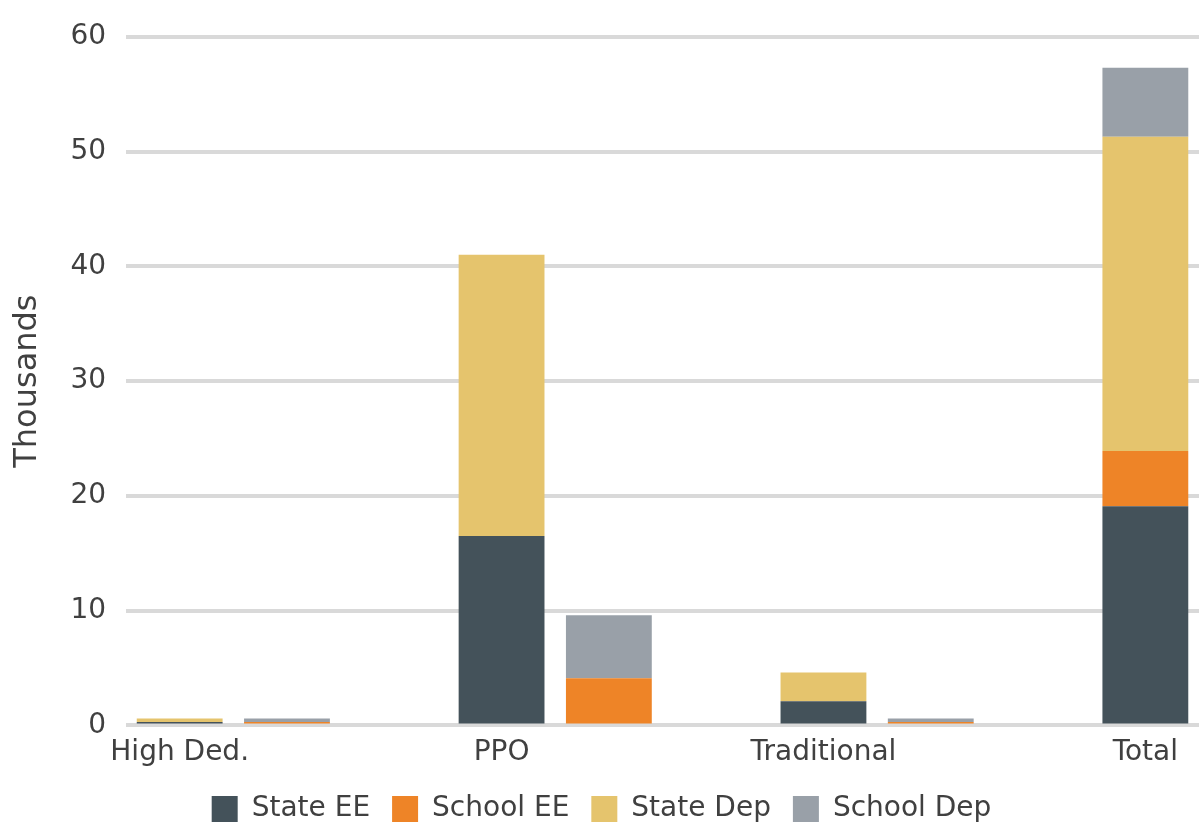  Describe the element at coordinates (97, 723) in the screenshot. I see `y-tick-label: 0` at that location.